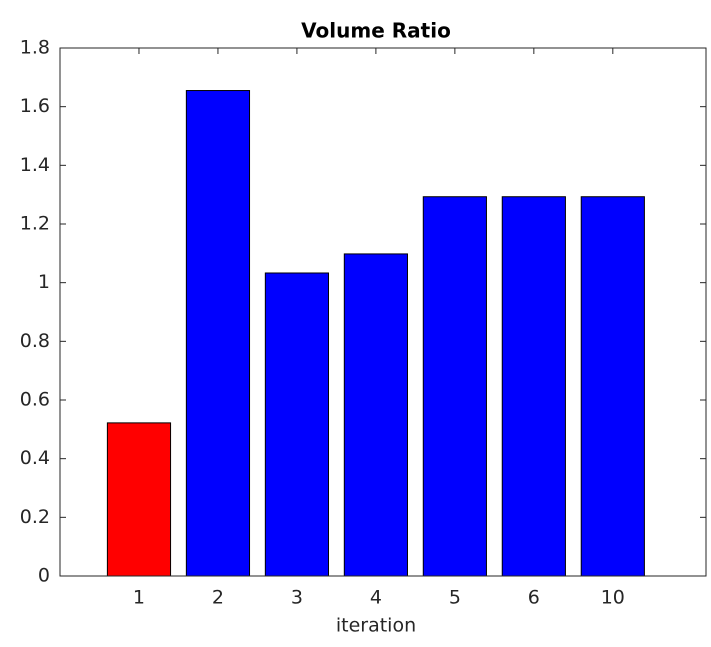 The image size is (711, 647). What do you see at coordinates (455, 598) in the screenshot?
I see `x-tick-label: 5` at bounding box center [455, 598].